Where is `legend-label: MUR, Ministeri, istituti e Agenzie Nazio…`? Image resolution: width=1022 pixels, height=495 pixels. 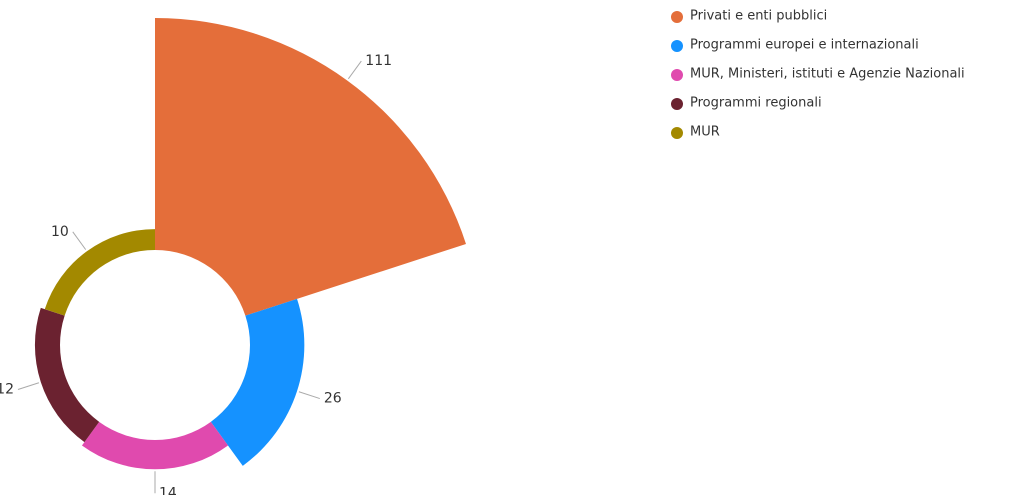 legend-label: MUR, Ministeri, istituti e Agenzie Nazio… is located at coordinates (827, 74).